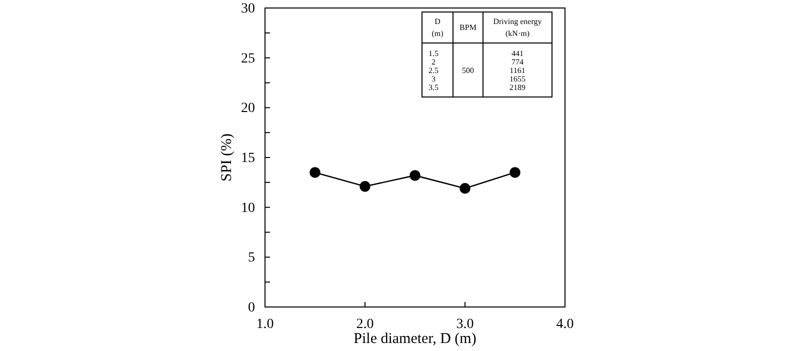 The image size is (800, 351). What do you see at coordinates (434, 62) in the screenshot?
I see `annotation: 2` at bounding box center [434, 62].